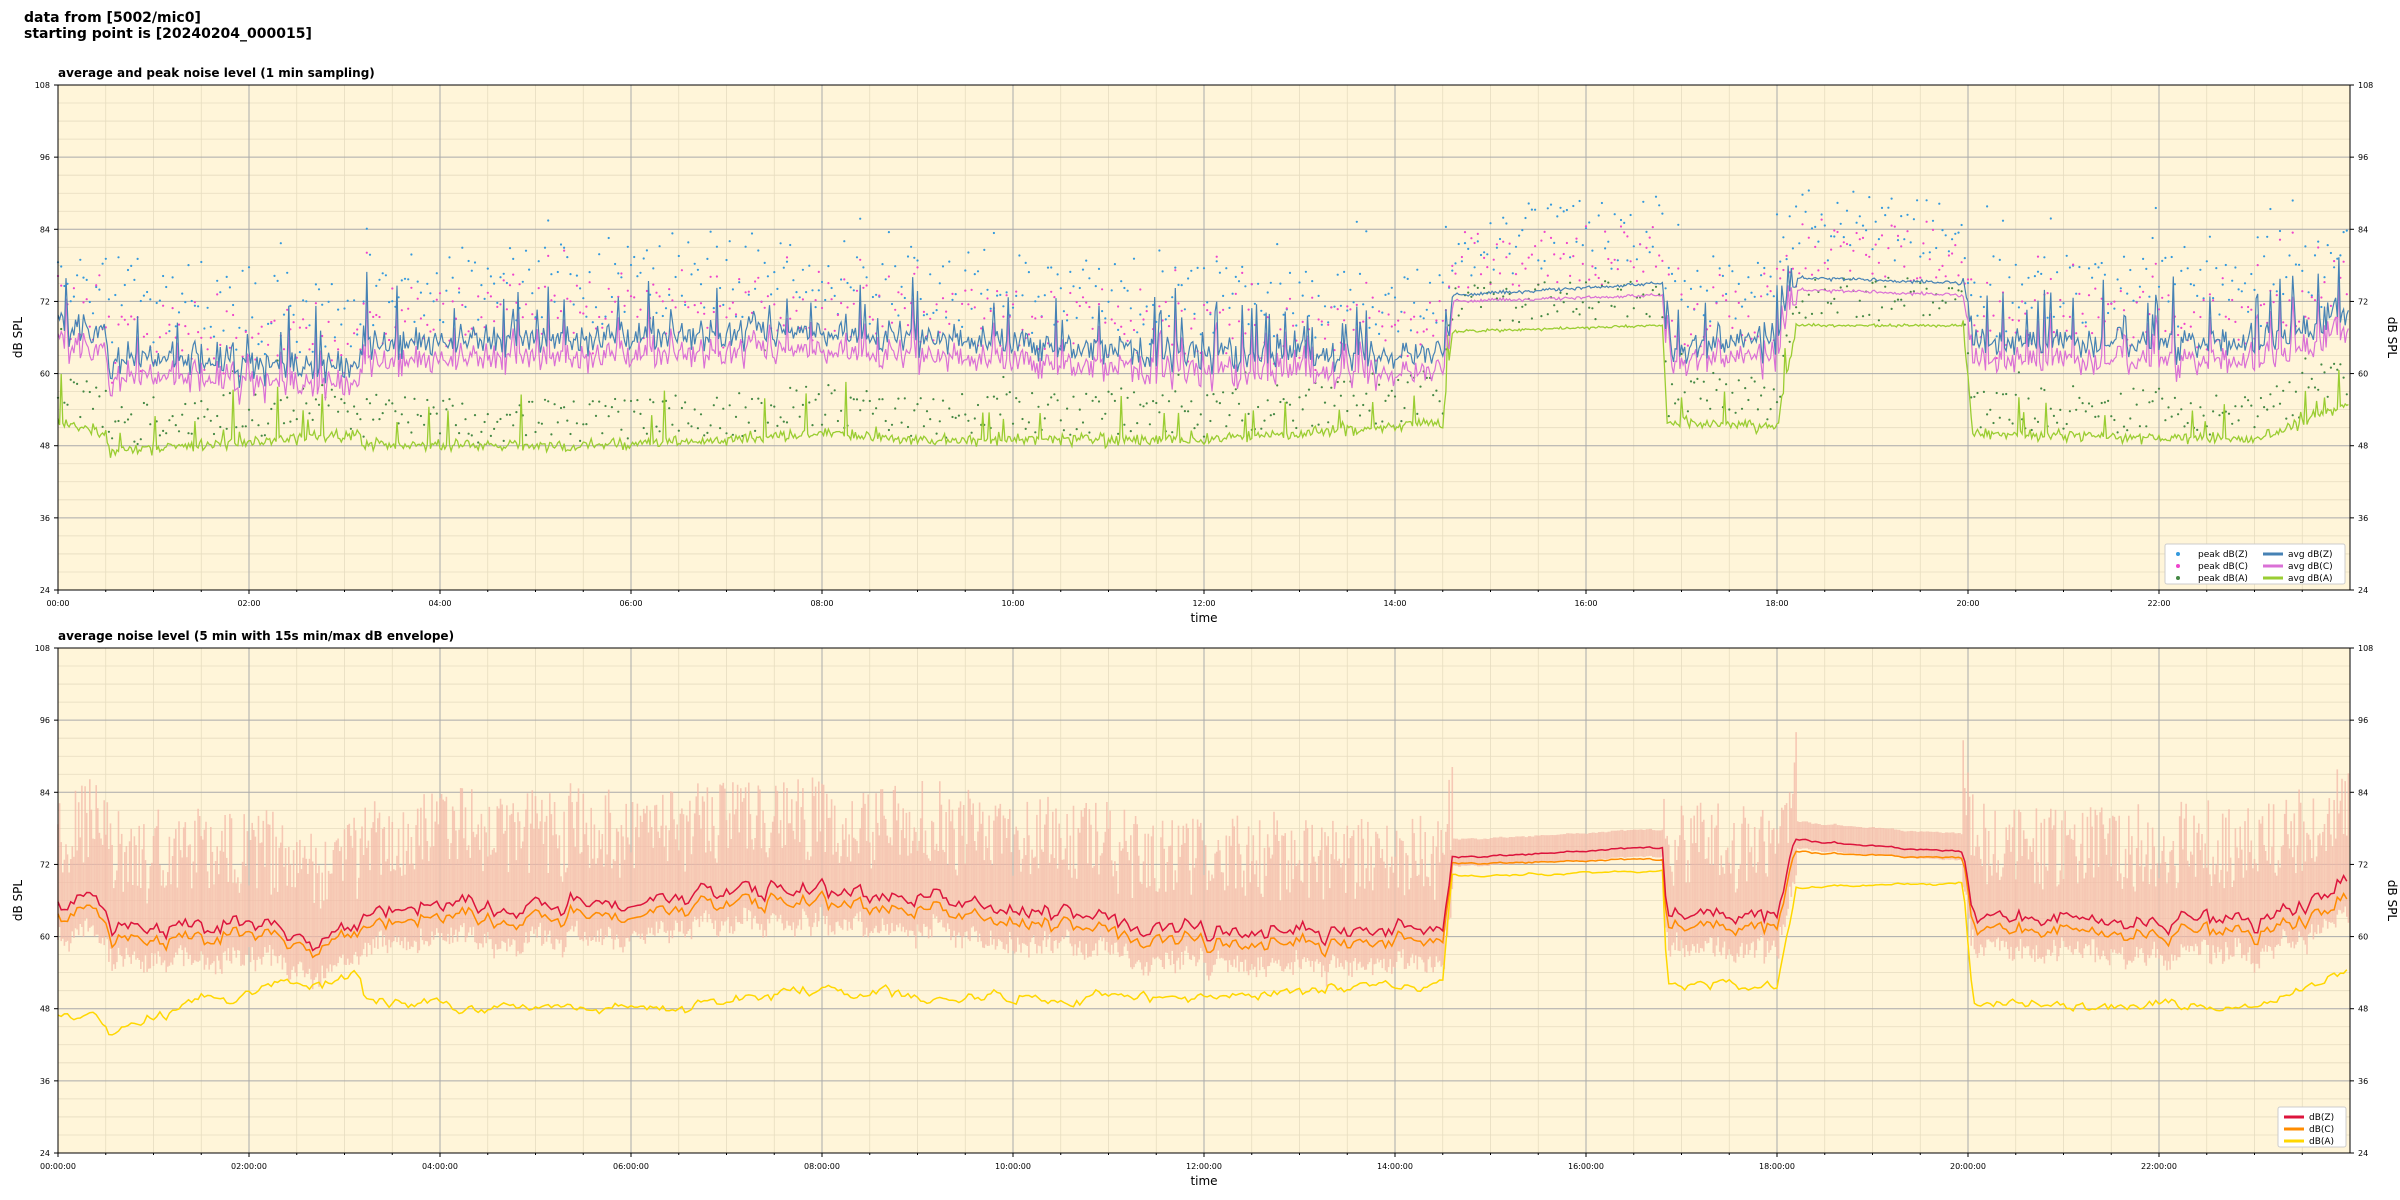  What do you see at coordinates (1203, 389) in the screenshot?
I see `avg-dba-line` at bounding box center [1203, 389].